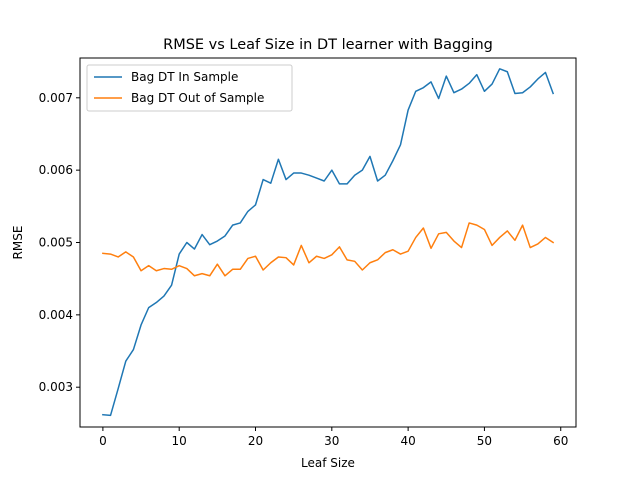 This screenshot has width=640, height=480. Describe the element at coordinates (56, 243) in the screenshot. I see `y-tick-label: 0.005` at that location.